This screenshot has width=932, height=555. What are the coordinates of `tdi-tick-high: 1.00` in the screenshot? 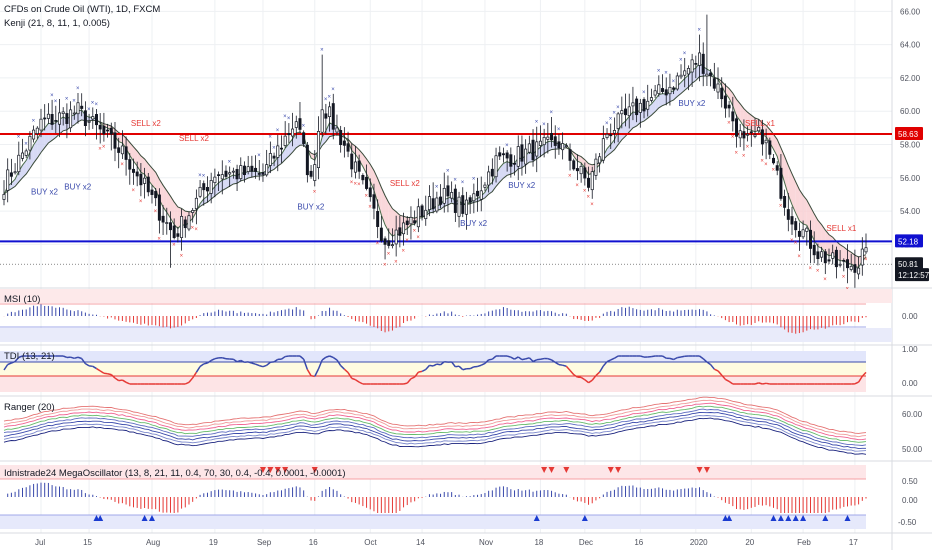 It's located at (910, 349).